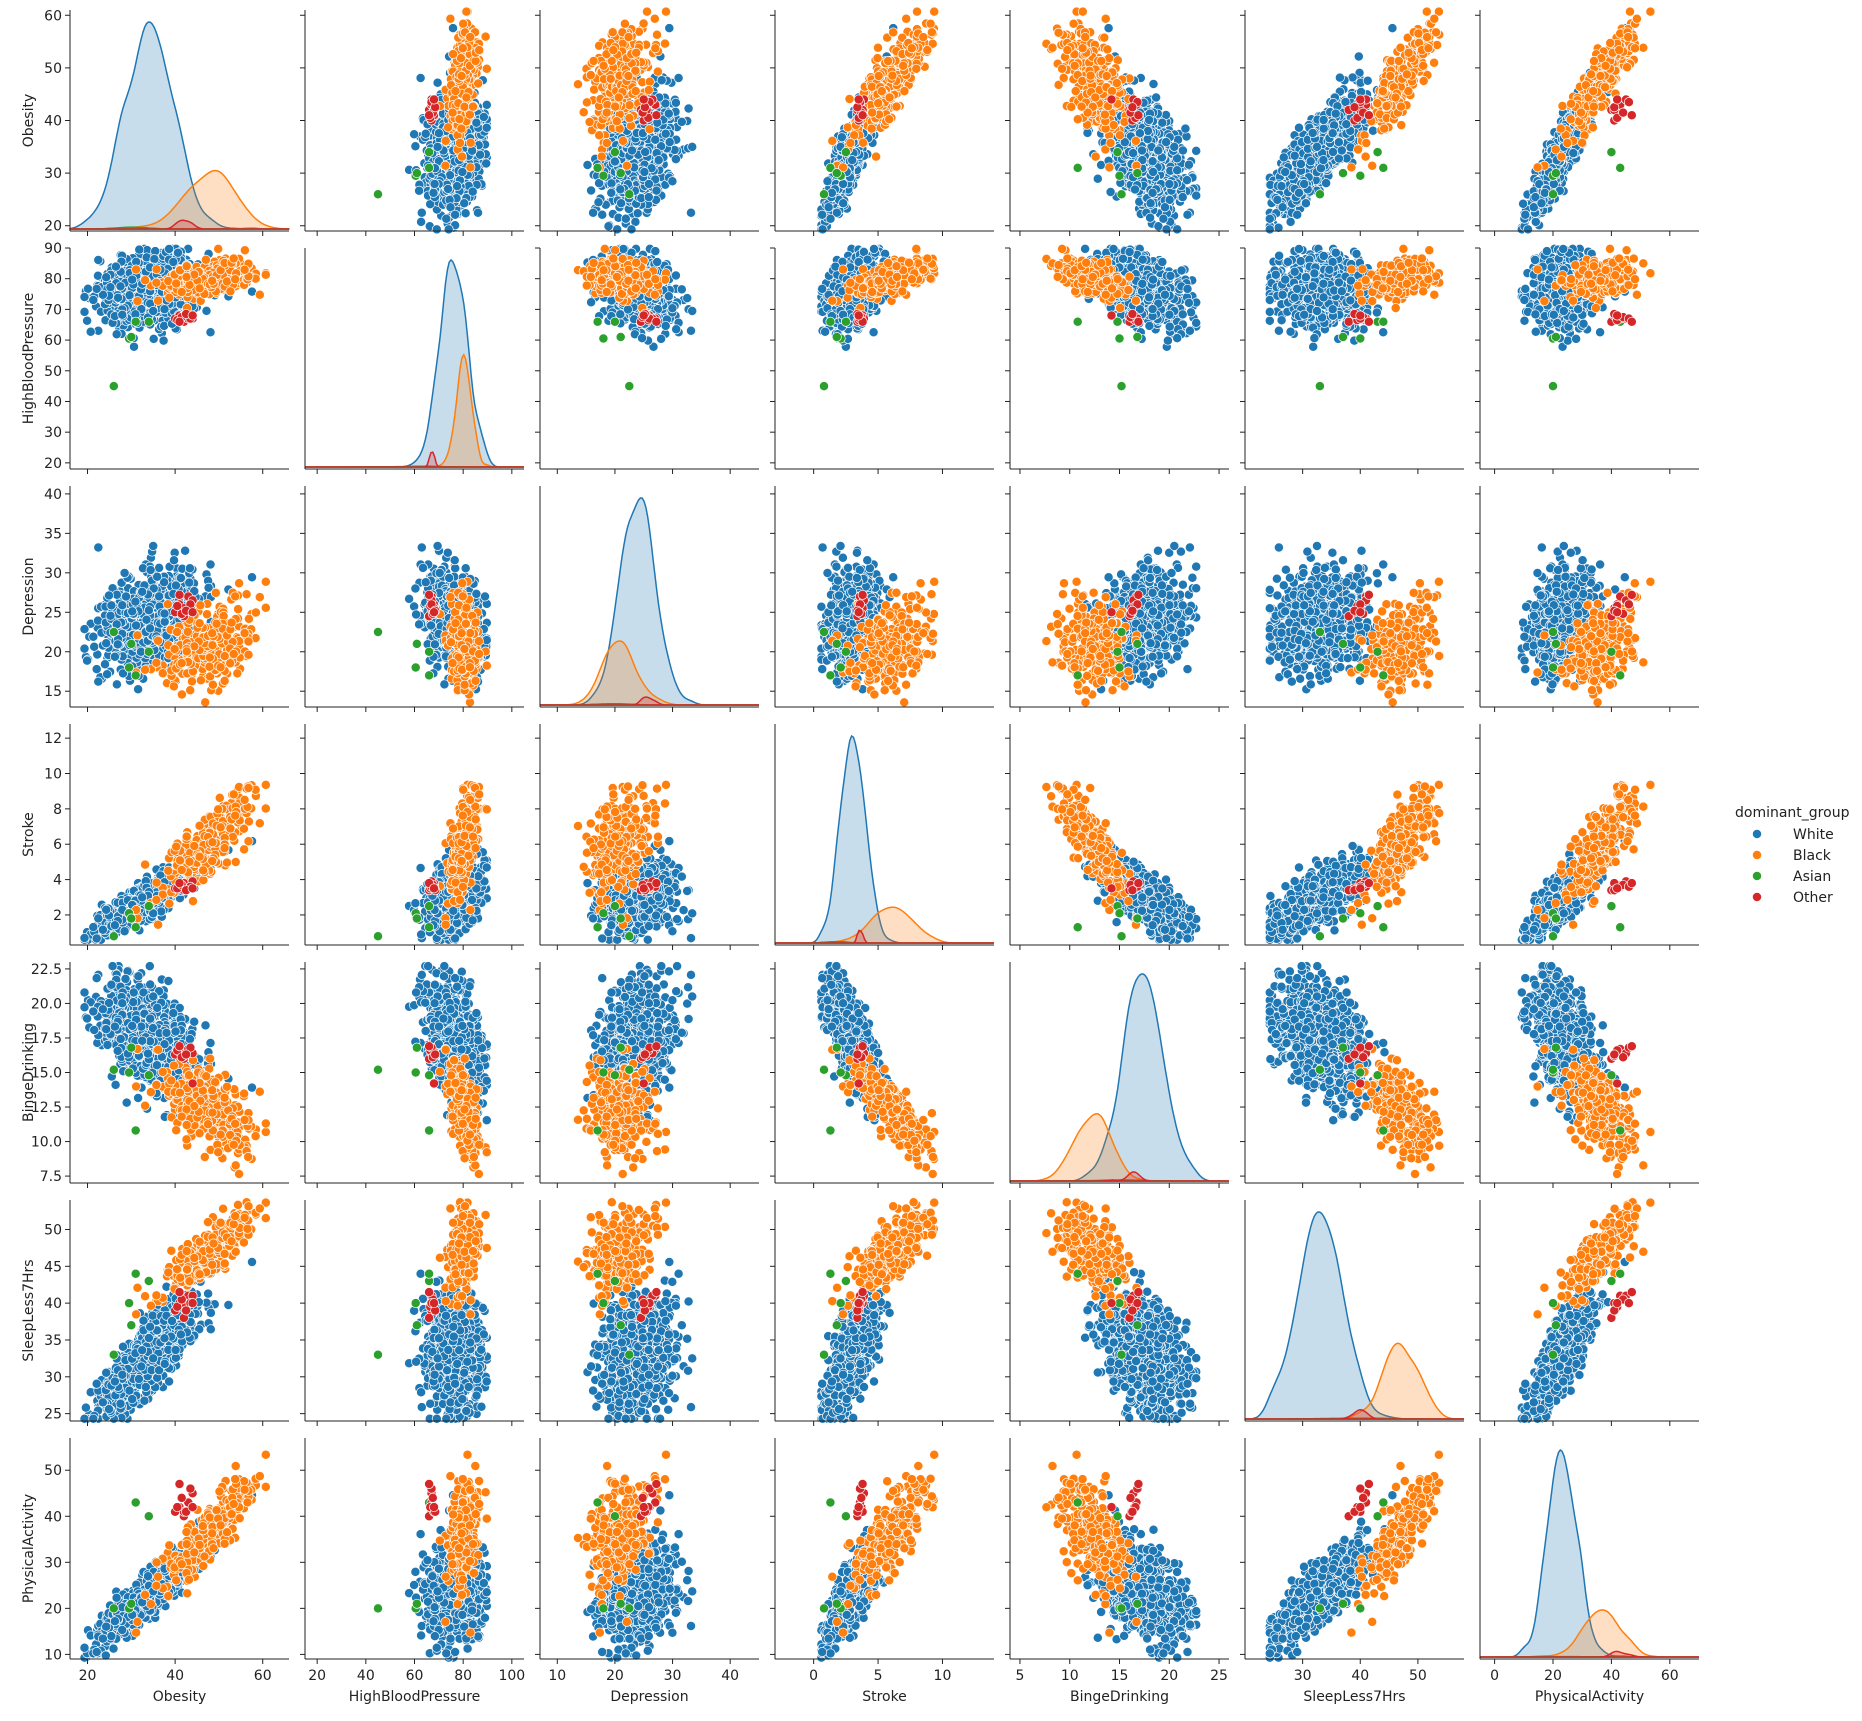 The width and height of the screenshot is (1862, 1721). Describe the element at coordinates (883, 89) in the screenshot. I see `scatter-black` at that location.